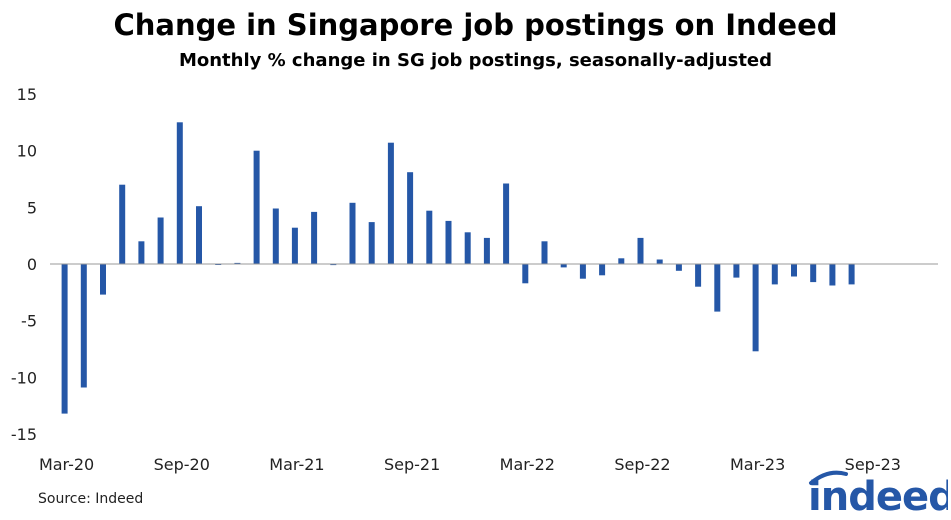 Image resolution: width=951 pixels, height=520 pixels. I want to click on indeed-logo: indeed, so click(873, 494).